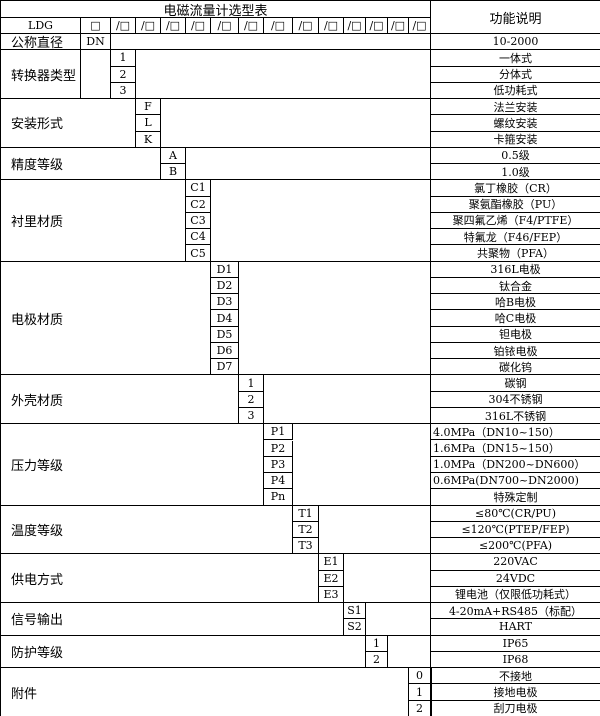 The image size is (600, 716). I want to click on option-code: P4, so click(278, 481).